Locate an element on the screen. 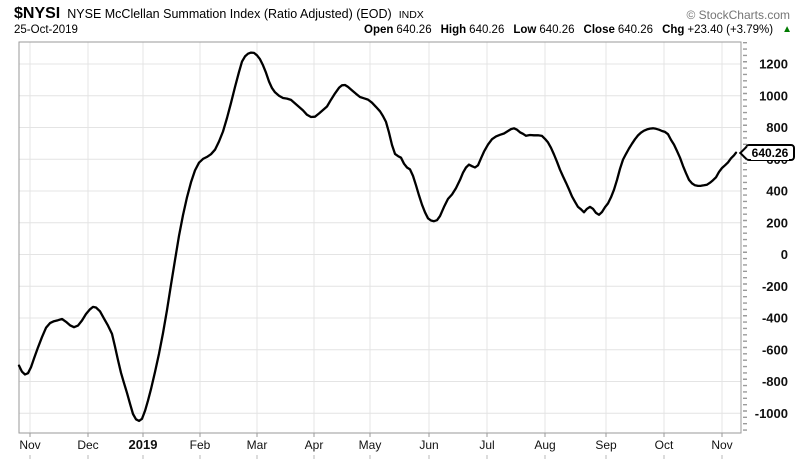 The width and height of the screenshot is (800, 460). x-axis-label: Aug is located at coordinates (544, 445).